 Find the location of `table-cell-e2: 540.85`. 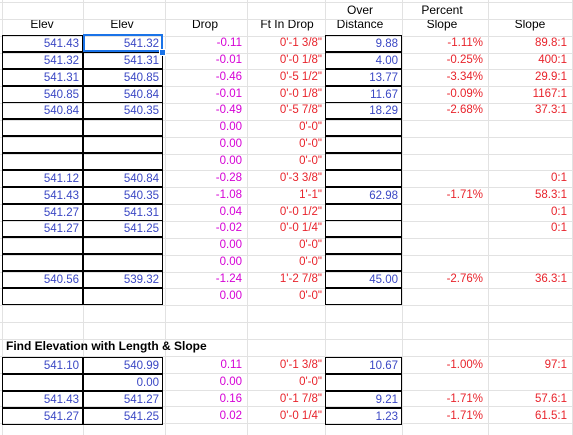

table-cell-e2: 540.85 is located at coordinates (123, 77).